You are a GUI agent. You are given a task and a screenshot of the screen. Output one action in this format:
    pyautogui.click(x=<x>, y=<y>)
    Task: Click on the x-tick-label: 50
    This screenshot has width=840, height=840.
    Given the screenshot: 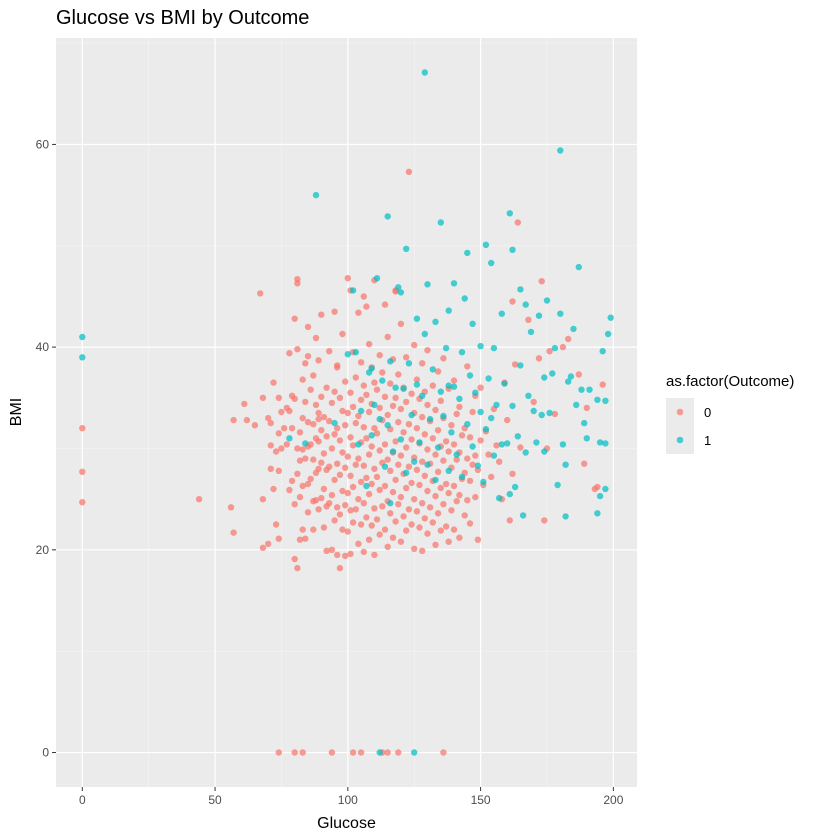 What is the action you would take?
    pyautogui.click(x=215, y=800)
    